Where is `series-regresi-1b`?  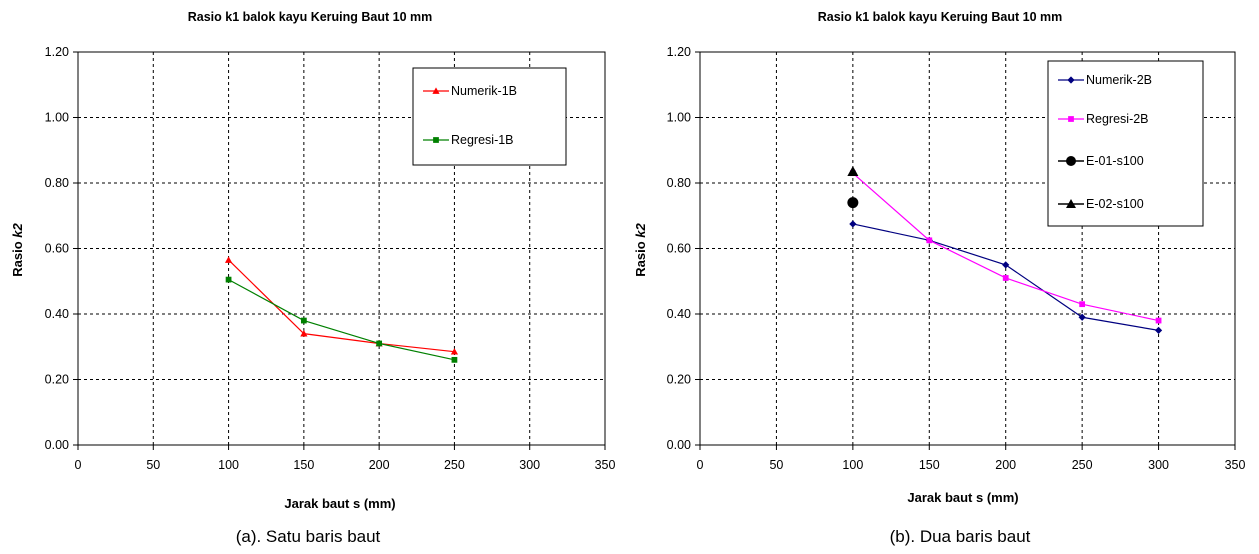
series-regresi-1b is located at coordinates (341, 319).